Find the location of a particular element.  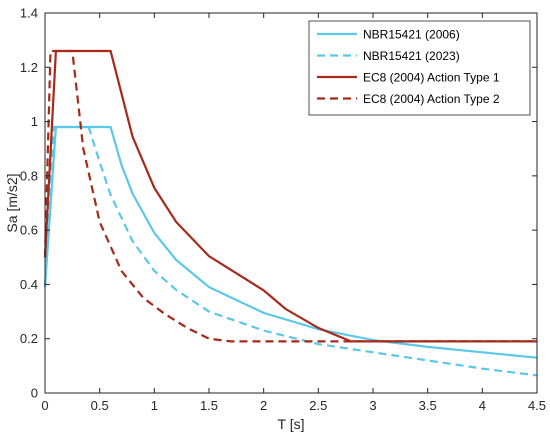

y-tick-label: 1.2 is located at coordinates (29, 67).